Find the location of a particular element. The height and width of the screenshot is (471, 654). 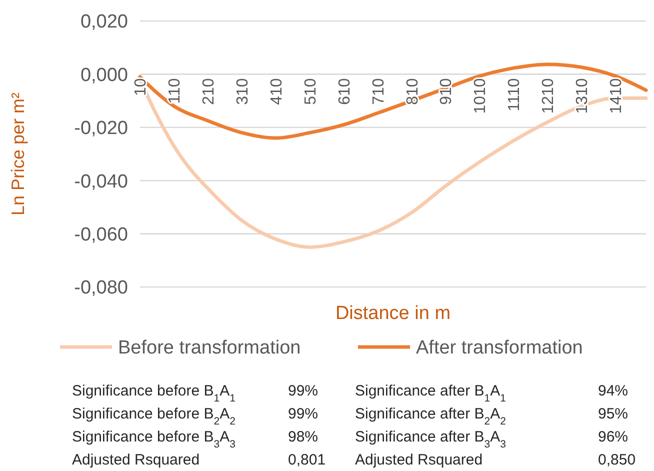

x-tick-label: 910 is located at coordinates (447, 91).